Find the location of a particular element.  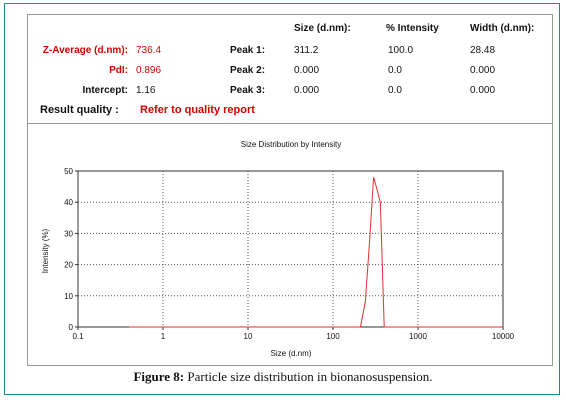

x-tick-label: 1 is located at coordinates (163, 336).